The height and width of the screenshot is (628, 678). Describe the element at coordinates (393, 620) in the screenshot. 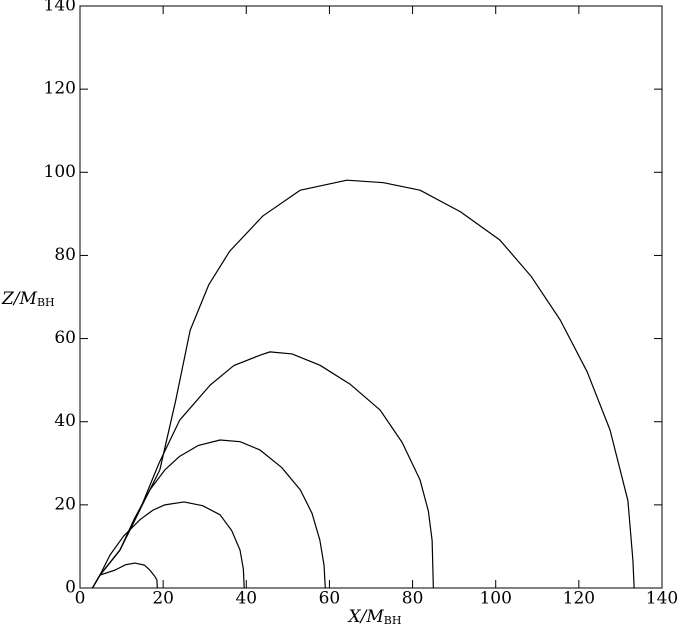

I see `x-axis-label-sub: BH` at that location.